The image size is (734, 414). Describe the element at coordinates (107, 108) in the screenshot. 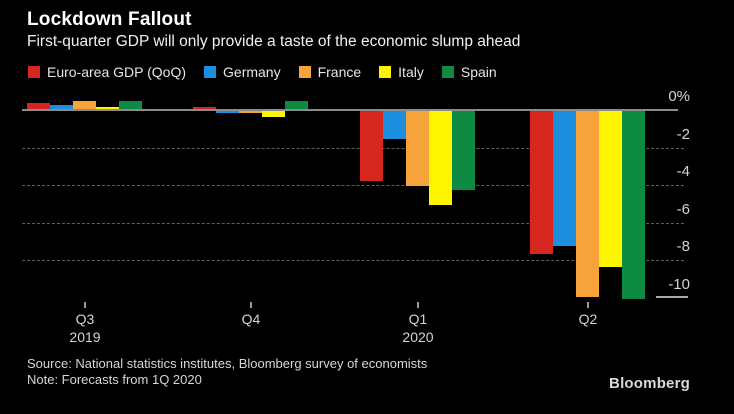

I see `bar-italy-q3-2019` at that location.